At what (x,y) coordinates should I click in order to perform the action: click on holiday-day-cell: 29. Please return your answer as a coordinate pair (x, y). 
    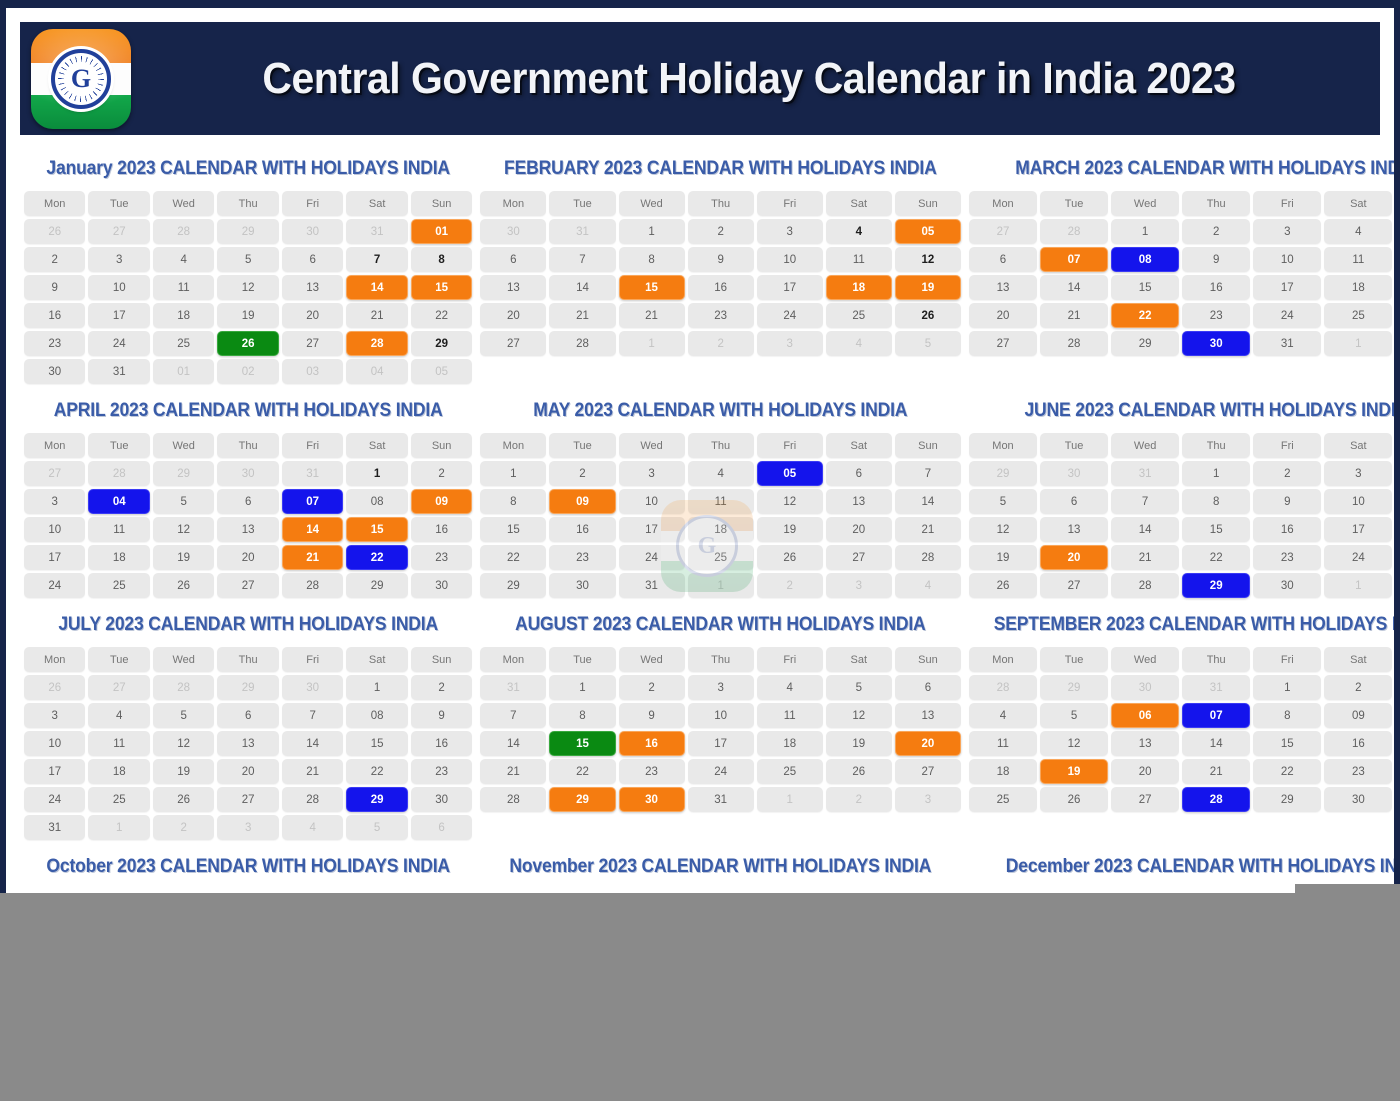
    Looking at the image, I should click on (1216, 585).